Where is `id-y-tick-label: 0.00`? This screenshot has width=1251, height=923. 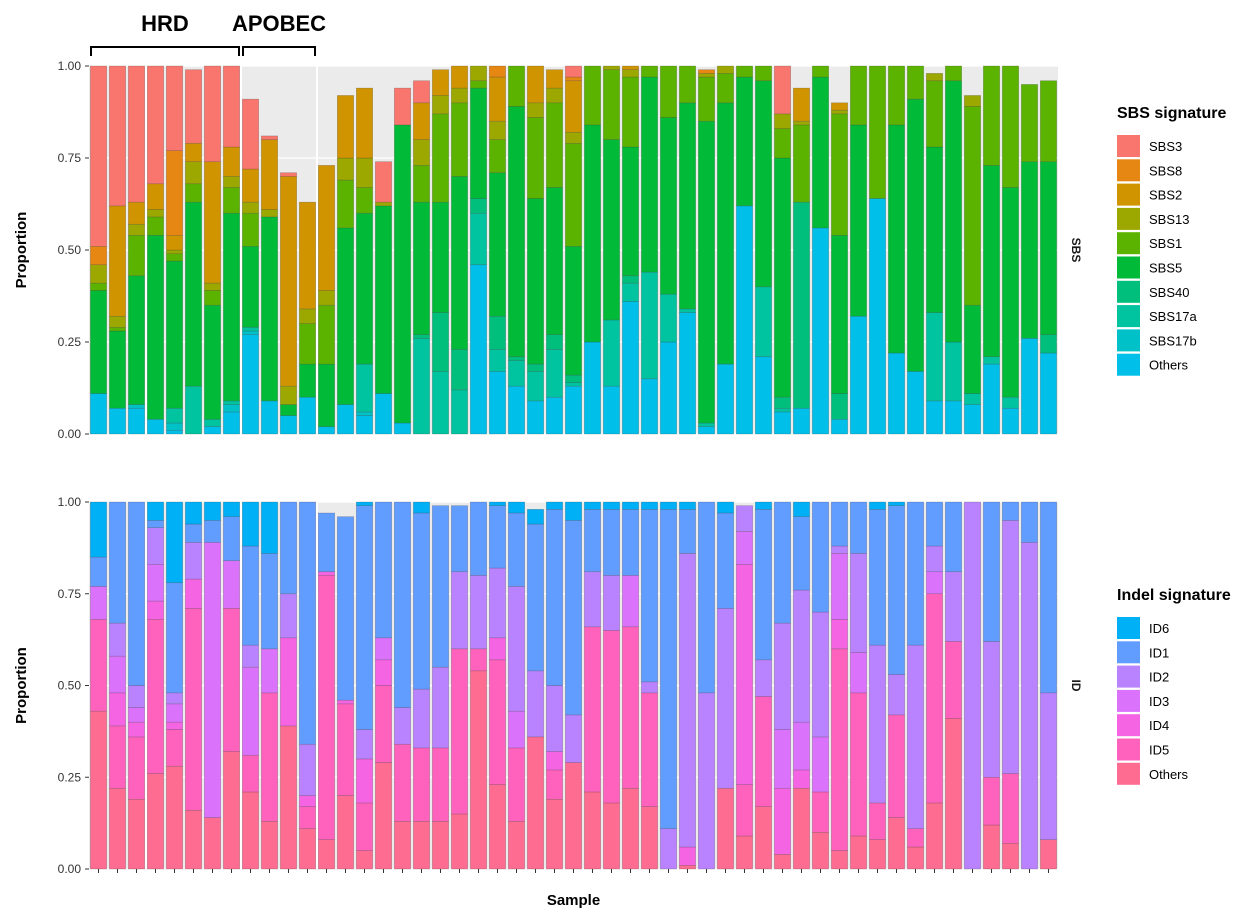 id-y-tick-label: 0.00 is located at coordinates (70, 869).